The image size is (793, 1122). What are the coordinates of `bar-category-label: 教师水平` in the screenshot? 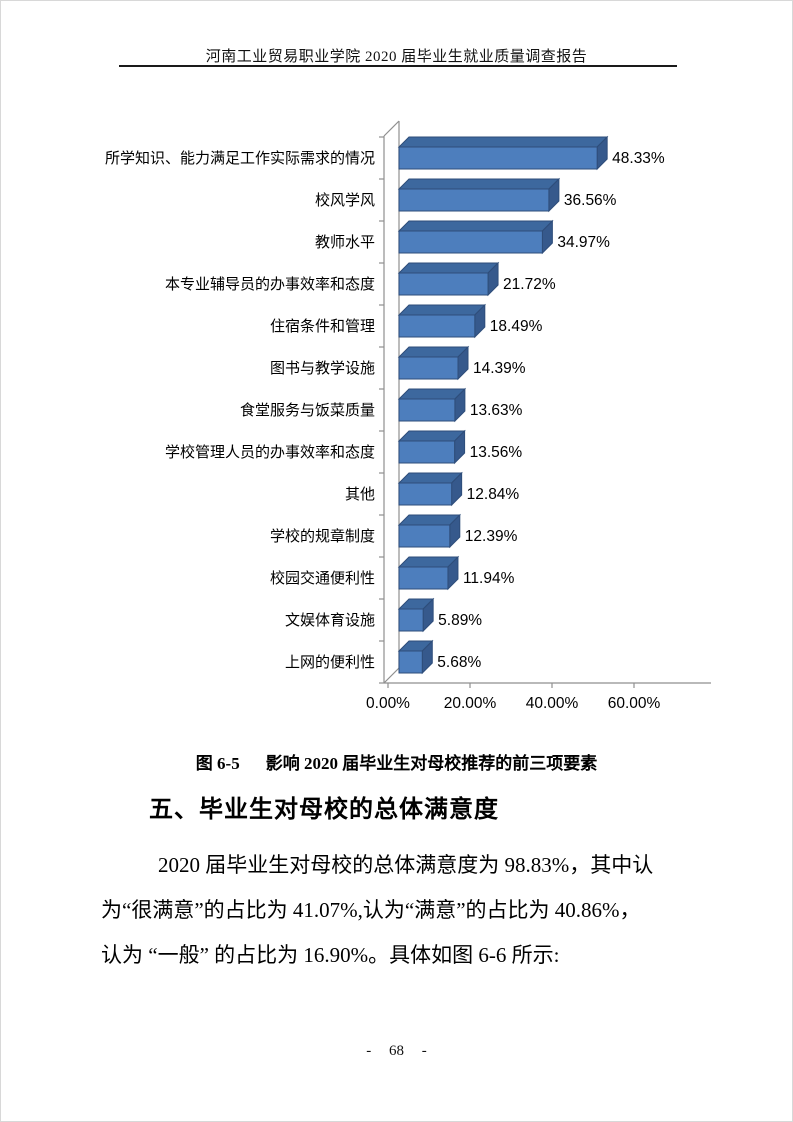 It's located at (345, 242).